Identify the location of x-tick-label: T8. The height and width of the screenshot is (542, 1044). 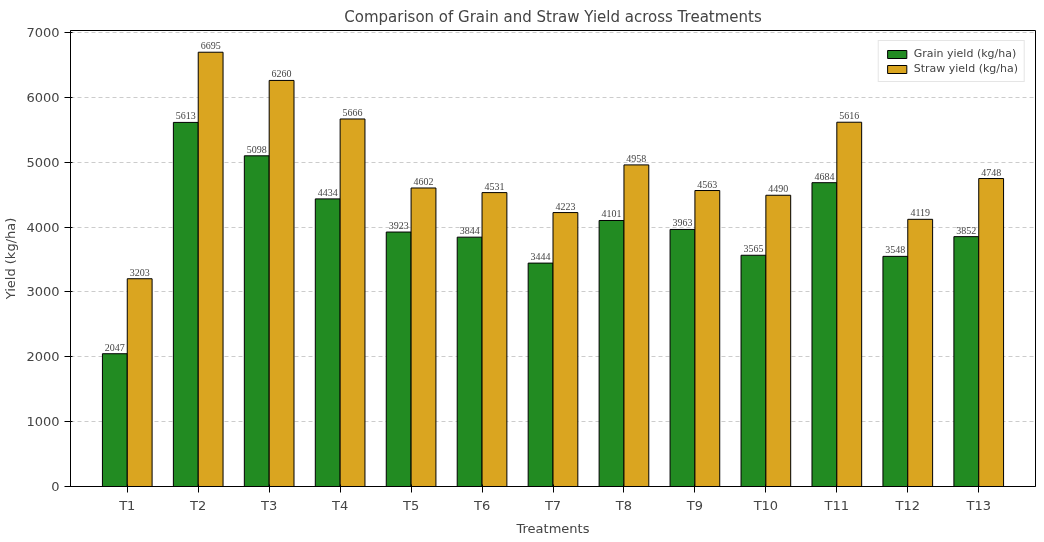
(623, 505).